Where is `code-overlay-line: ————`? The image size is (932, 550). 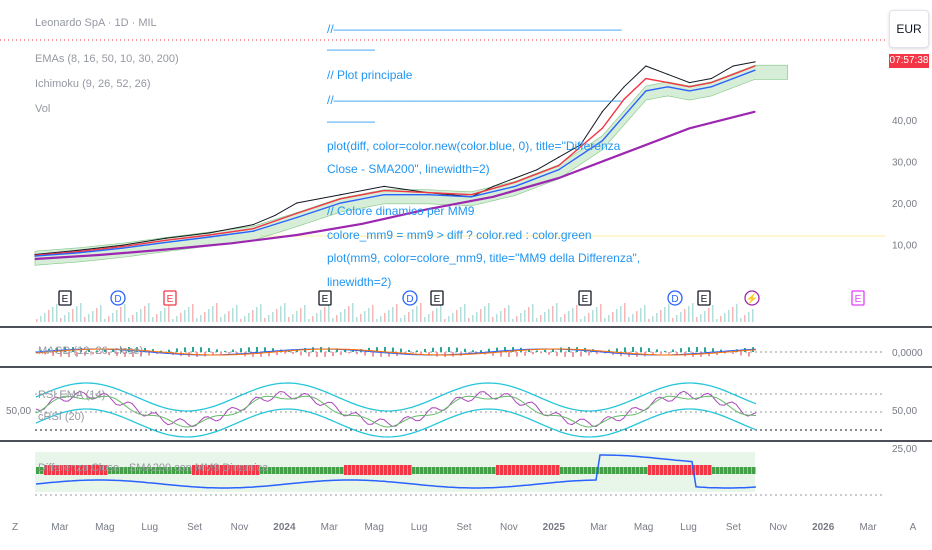 code-overlay-line: ———— is located at coordinates (351, 121).